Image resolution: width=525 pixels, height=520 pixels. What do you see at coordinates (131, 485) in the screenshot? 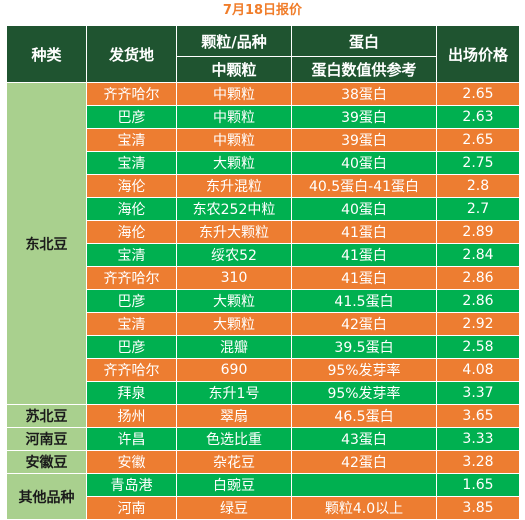
I see `origin-cell: 青岛港` at bounding box center [131, 485].